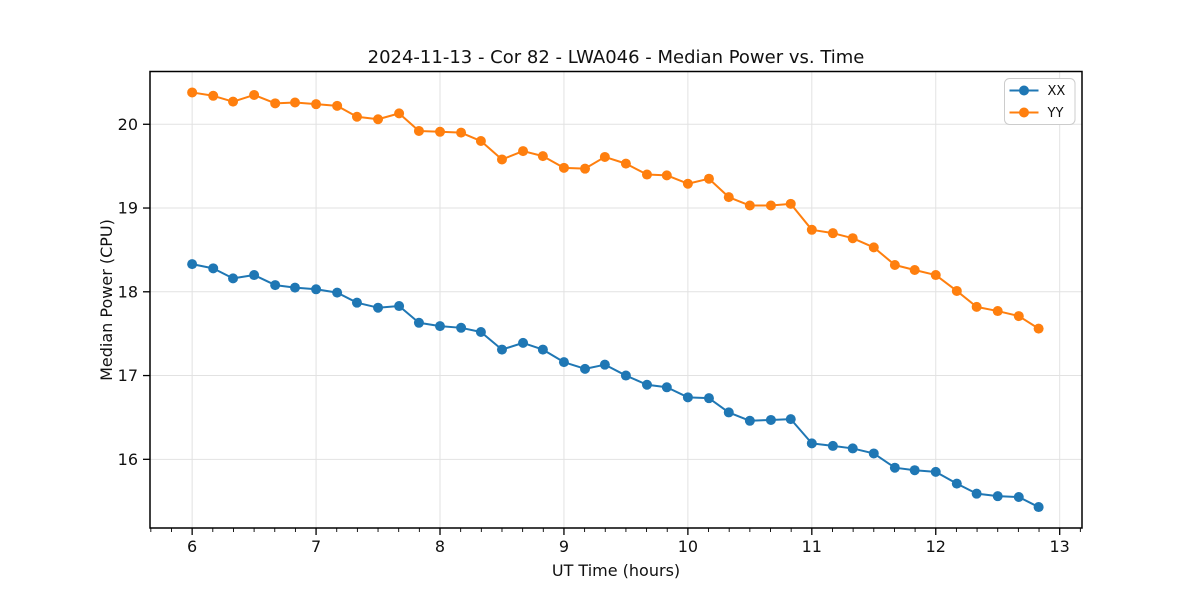  What do you see at coordinates (688, 546) in the screenshot?
I see `x-tick-label: 10` at bounding box center [688, 546].